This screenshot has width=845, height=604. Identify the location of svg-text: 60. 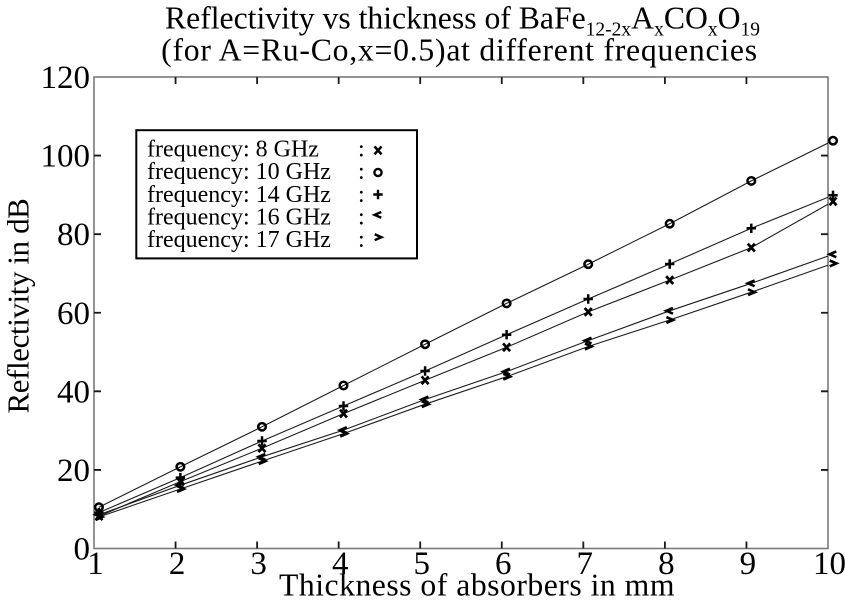
(73, 314).